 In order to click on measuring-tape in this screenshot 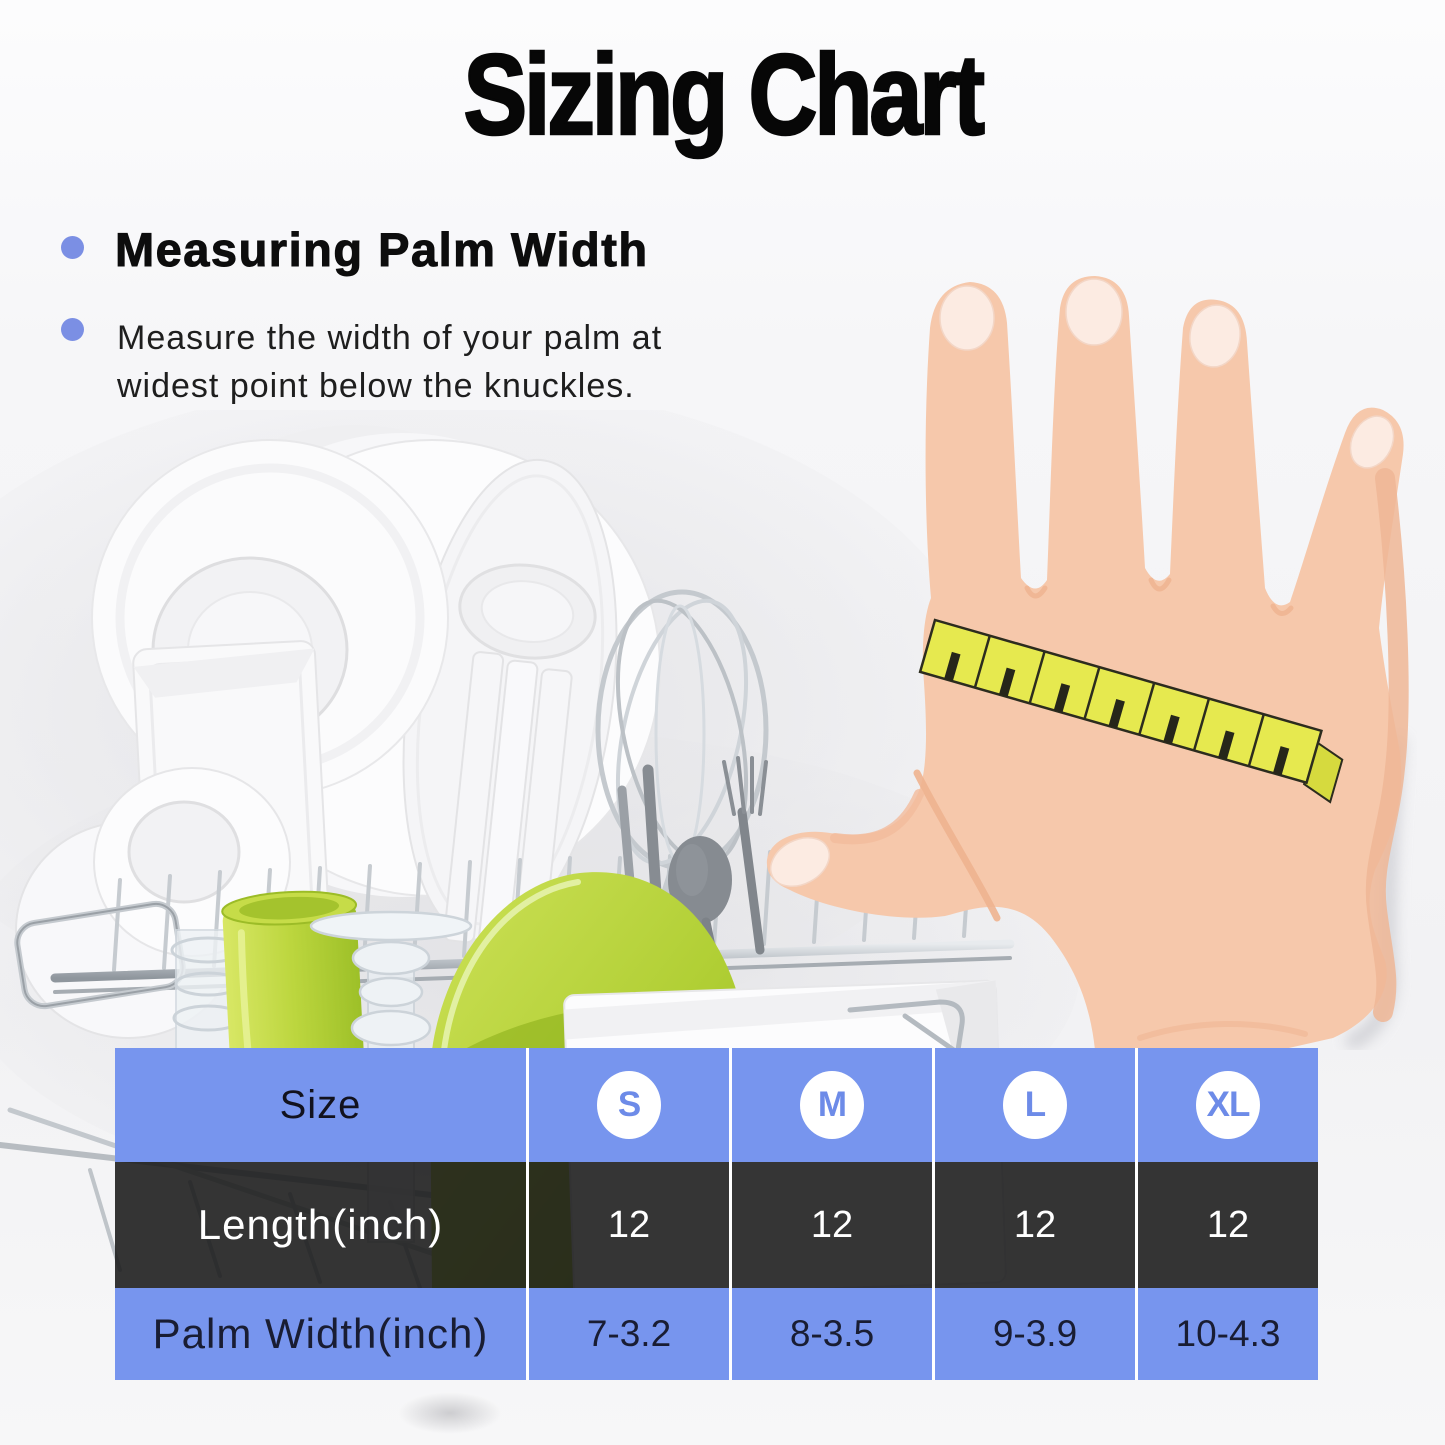, I will do `click(1131, 711)`.